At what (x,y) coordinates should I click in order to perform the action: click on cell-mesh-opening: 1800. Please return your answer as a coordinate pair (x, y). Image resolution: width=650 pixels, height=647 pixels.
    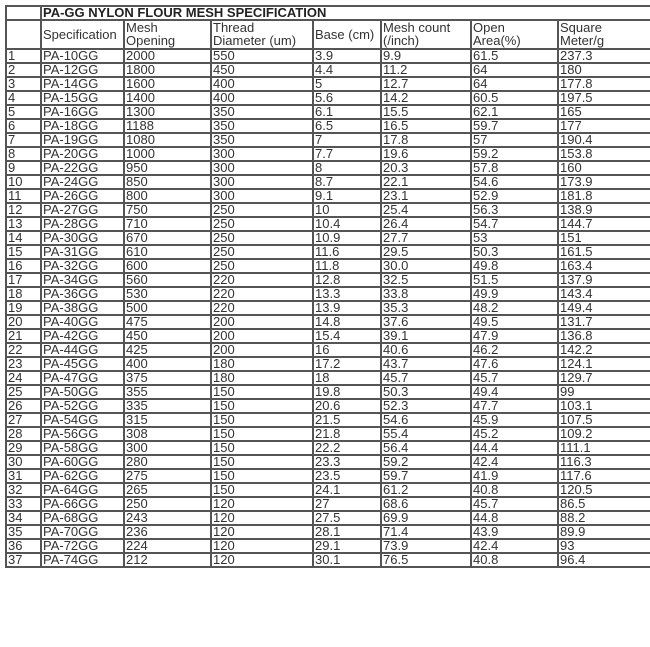
    Looking at the image, I should click on (167, 70).